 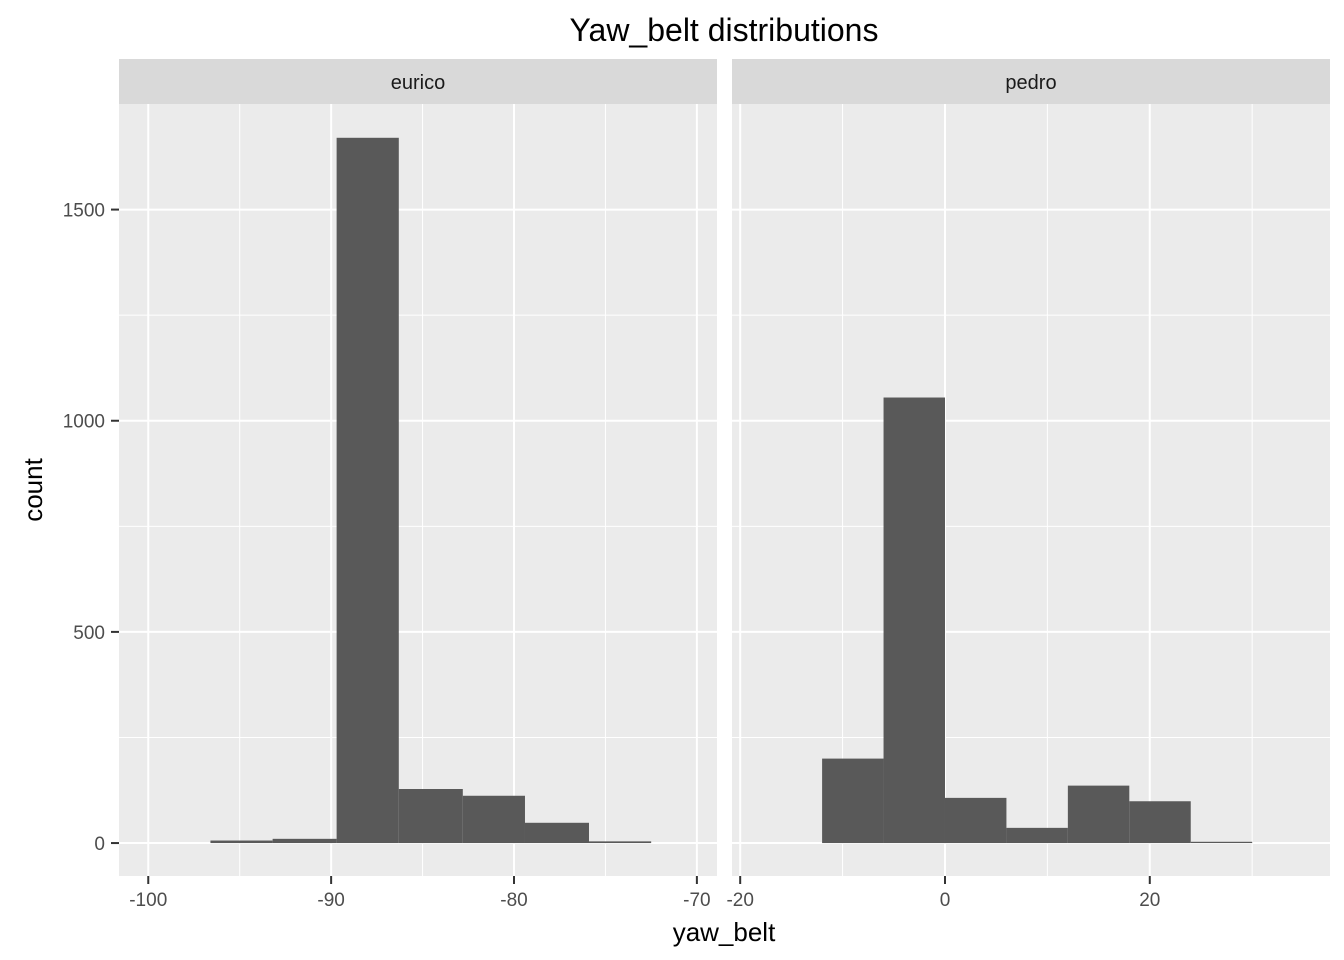 I want to click on y-tick-label: 1500, so click(x=84, y=211).